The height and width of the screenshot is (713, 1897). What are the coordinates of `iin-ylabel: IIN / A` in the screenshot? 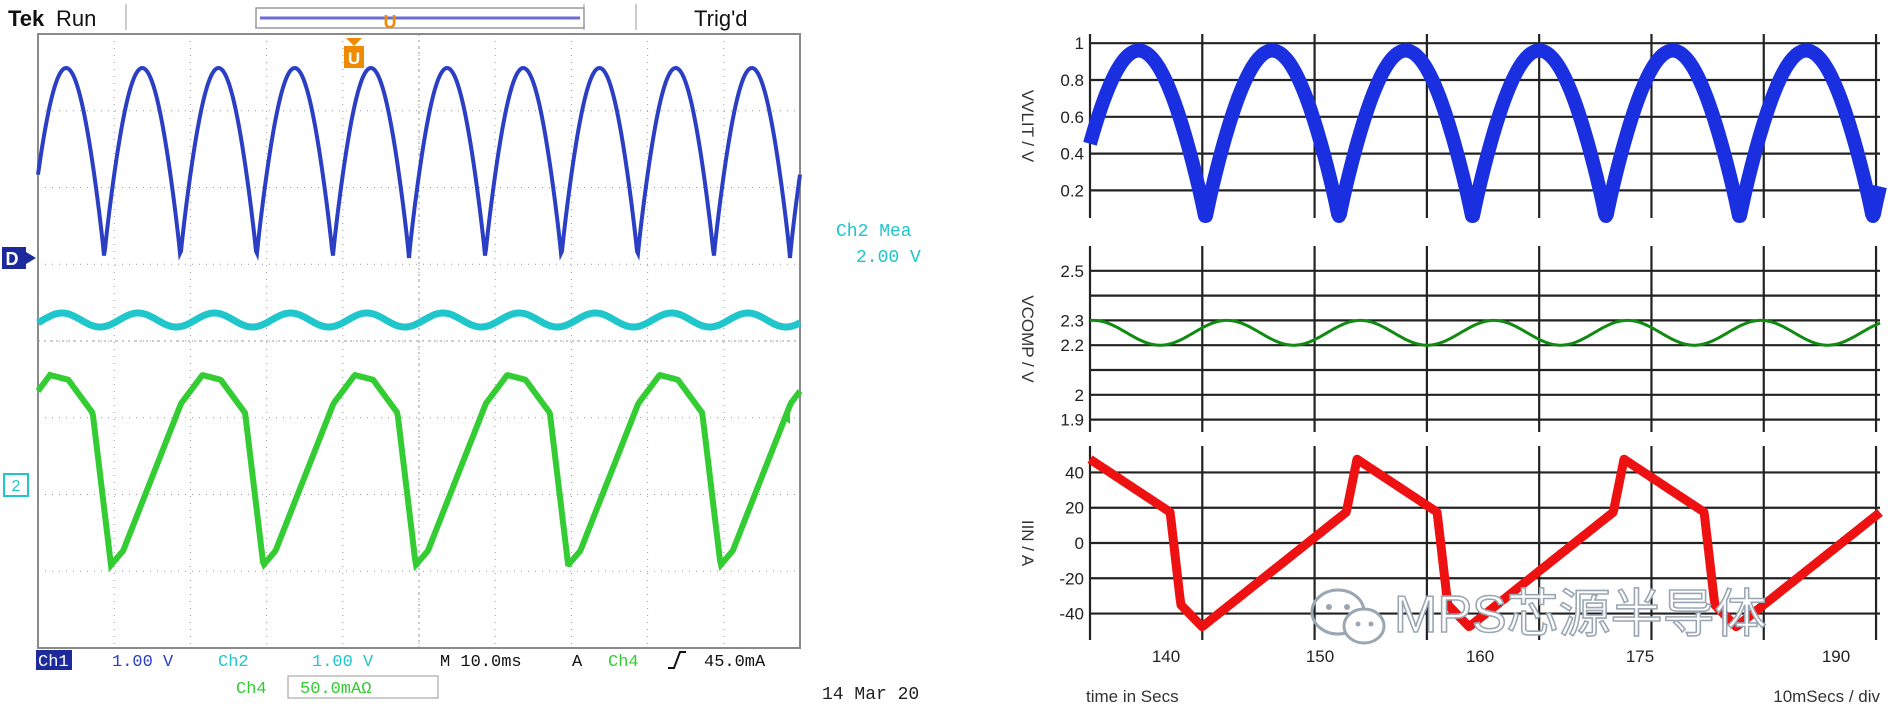 It's located at (1027, 543).